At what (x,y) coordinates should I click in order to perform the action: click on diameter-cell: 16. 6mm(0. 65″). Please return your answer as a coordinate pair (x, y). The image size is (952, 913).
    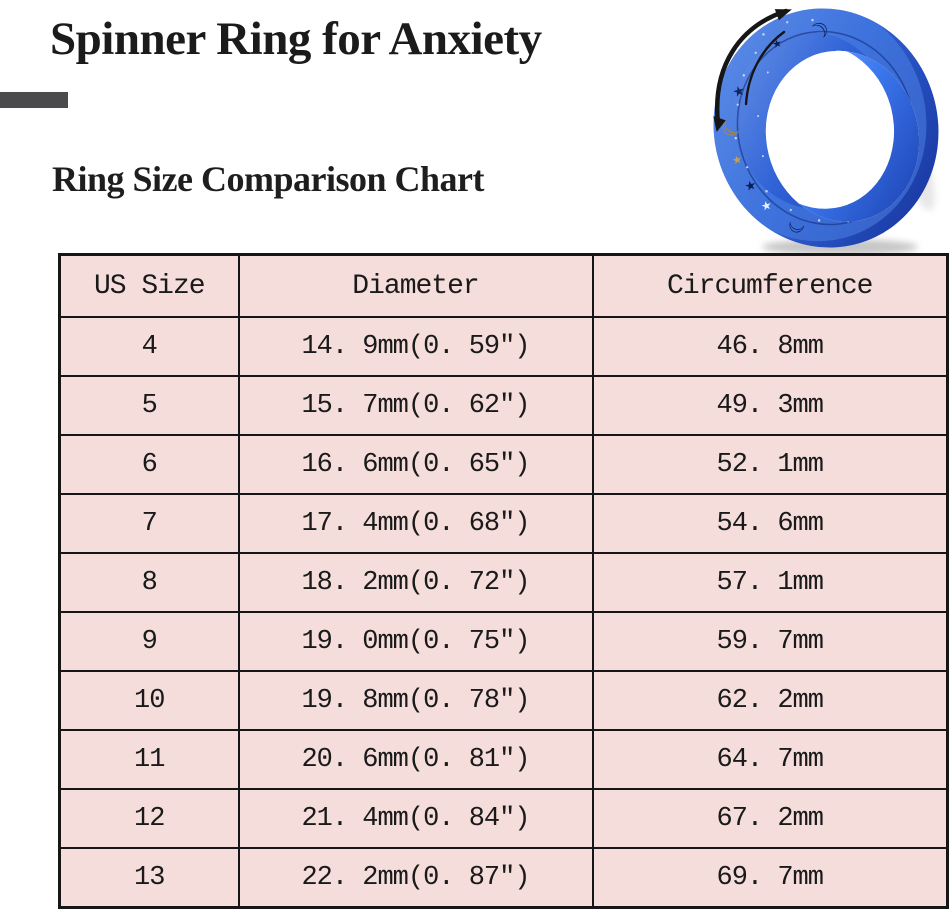
    Looking at the image, I should click on (415, 464).